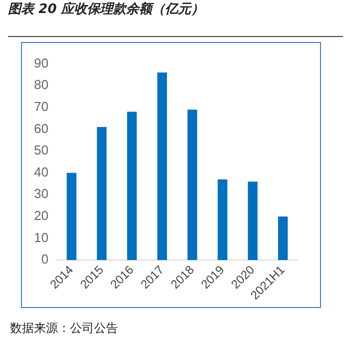  I want to click on source-note: 数据来源：公司公告, so click(64, 328).